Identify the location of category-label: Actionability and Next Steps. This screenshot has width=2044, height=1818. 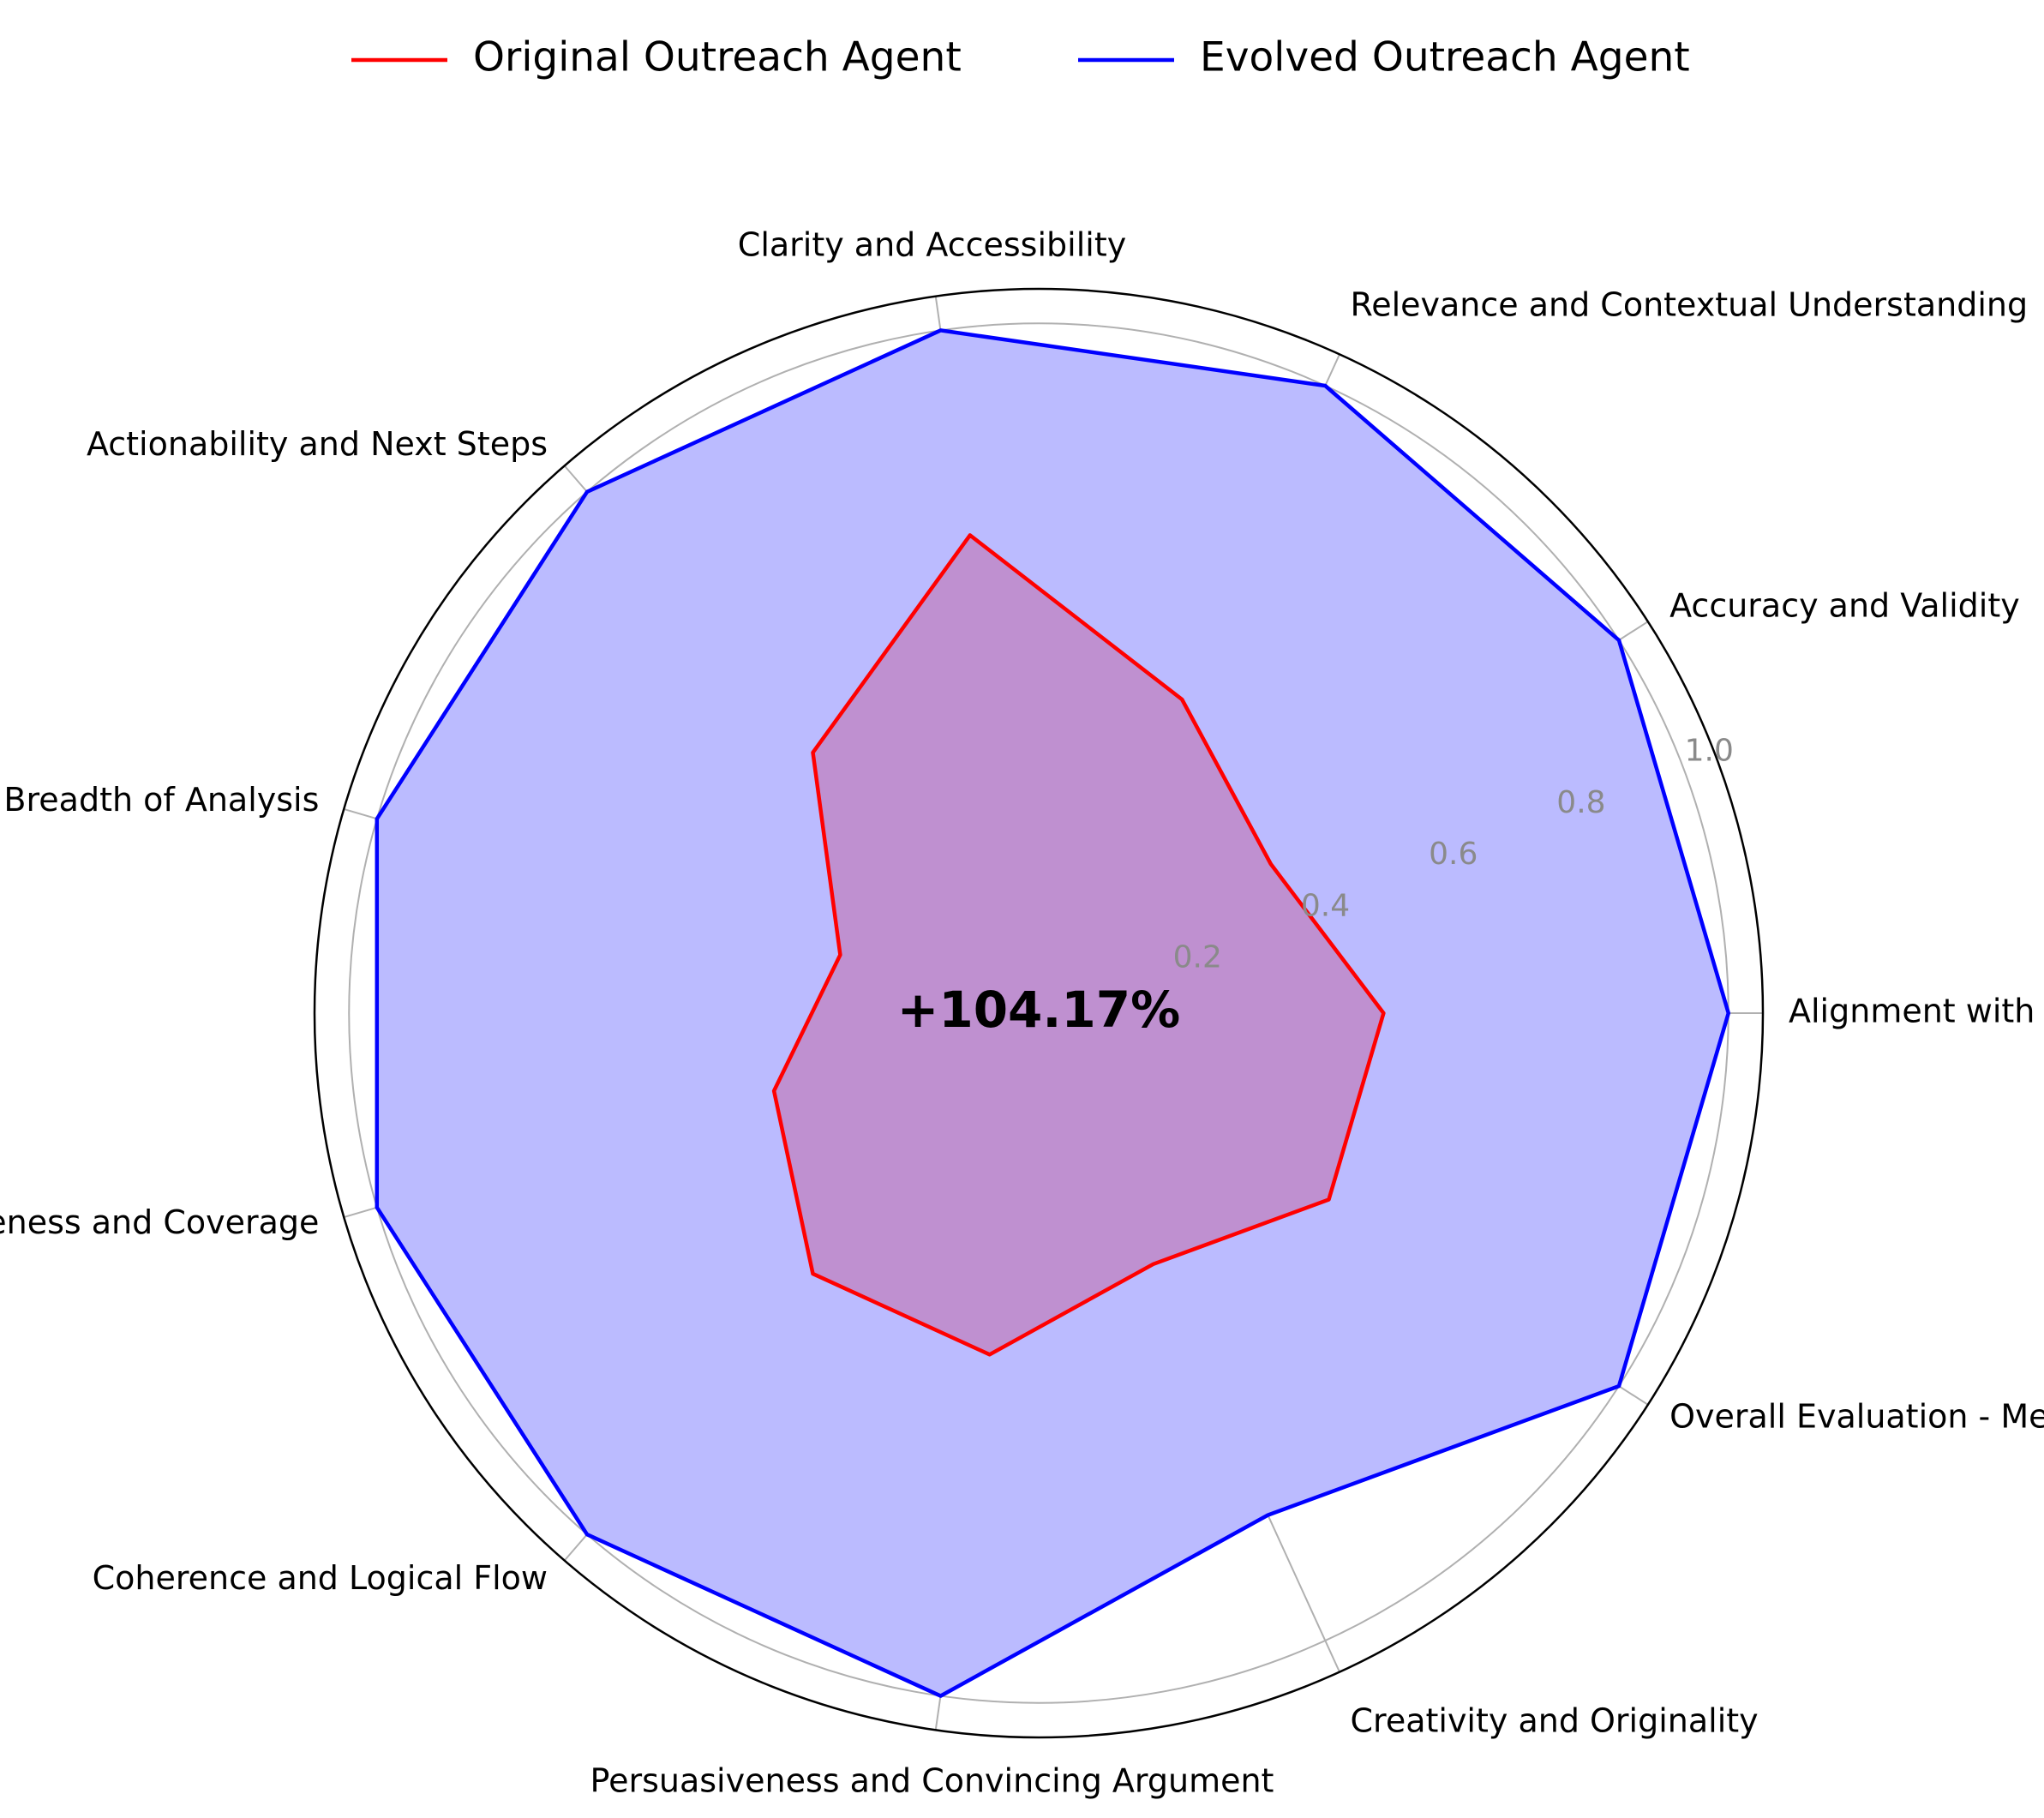
(317, 444).